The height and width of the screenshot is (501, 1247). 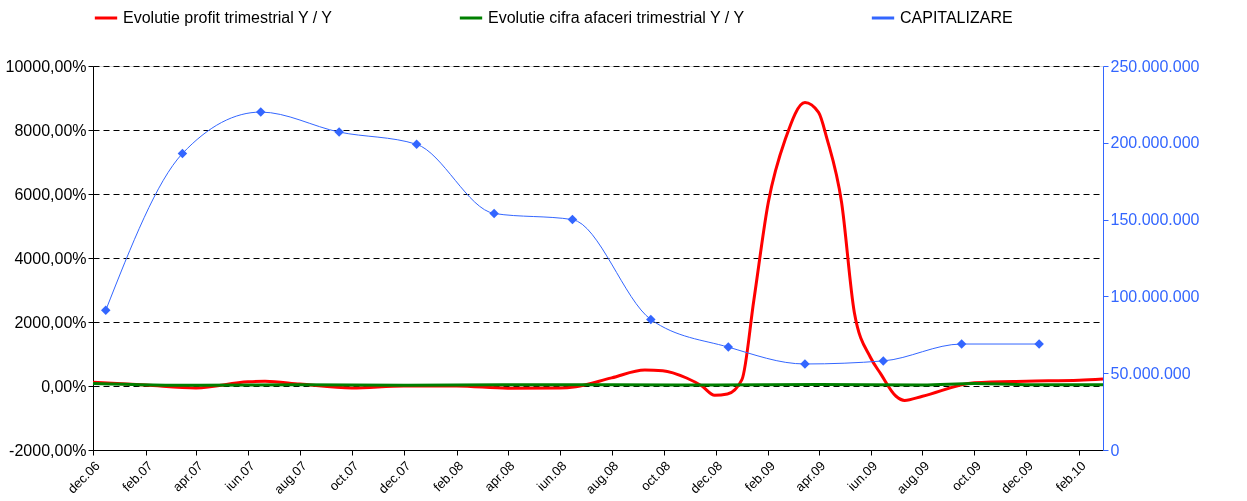 What do you see at coordinates (228, 17) in the screenshot?
I see `legend-label: Evolutie profit trimestrial Y / Y` at bounding box center [228, 17].